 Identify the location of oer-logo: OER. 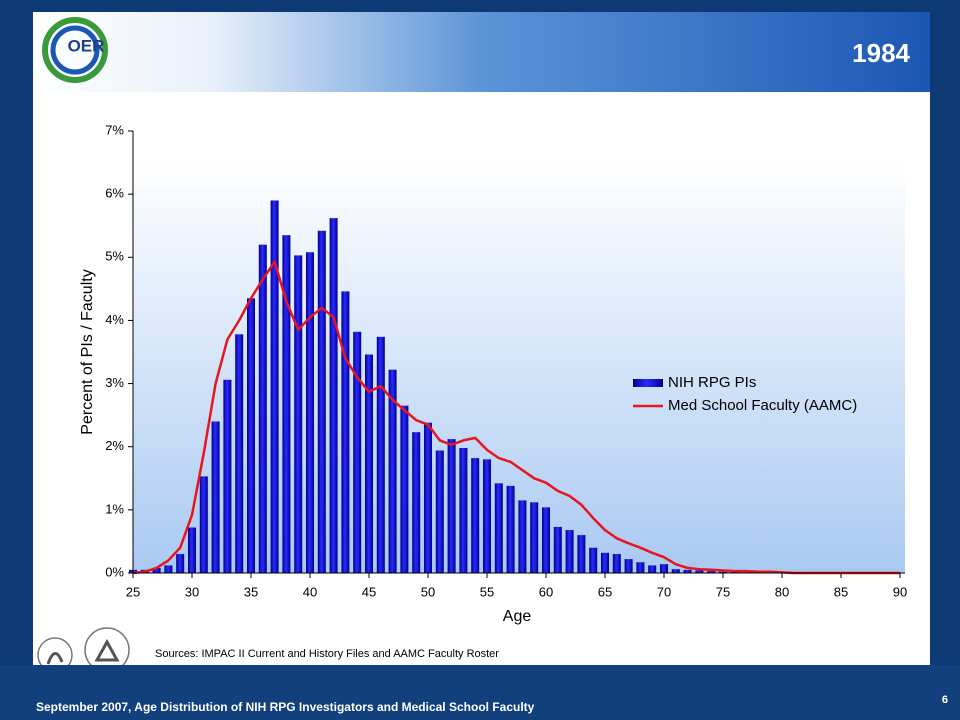
(75, 50).